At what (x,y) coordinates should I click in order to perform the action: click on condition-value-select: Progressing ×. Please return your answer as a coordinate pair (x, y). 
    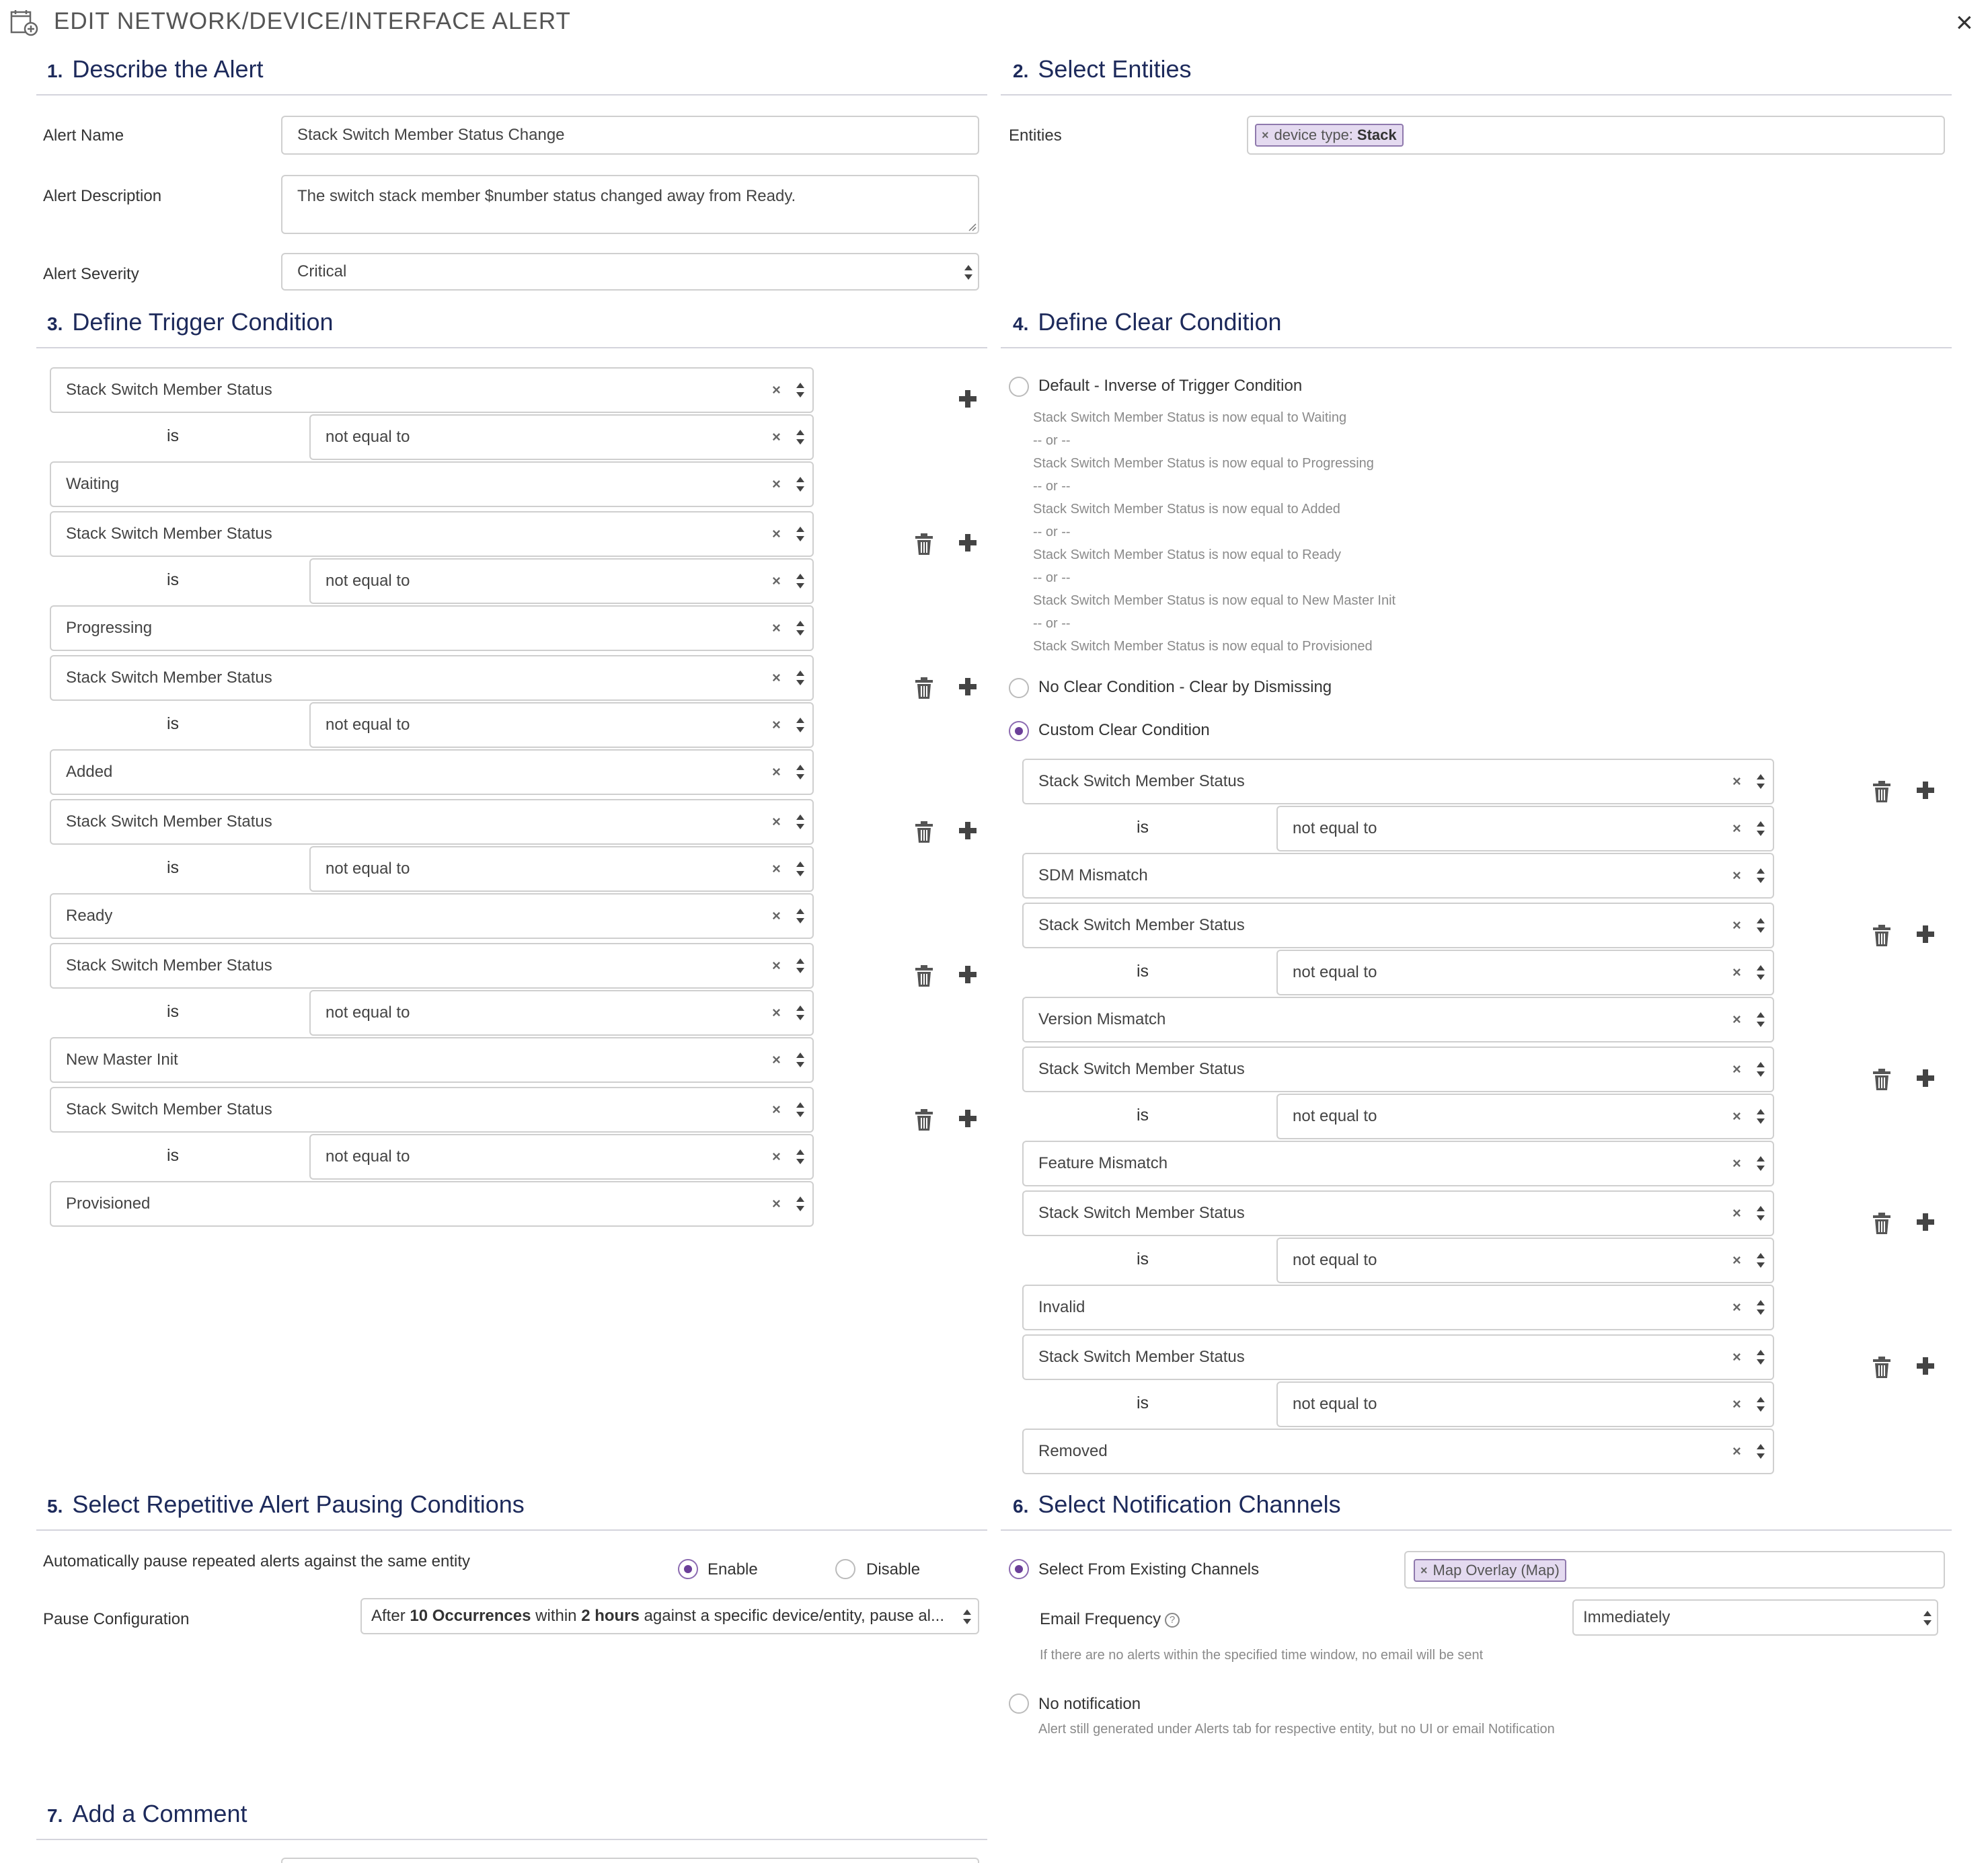
    Looking at the image, I should click on (432, 628).